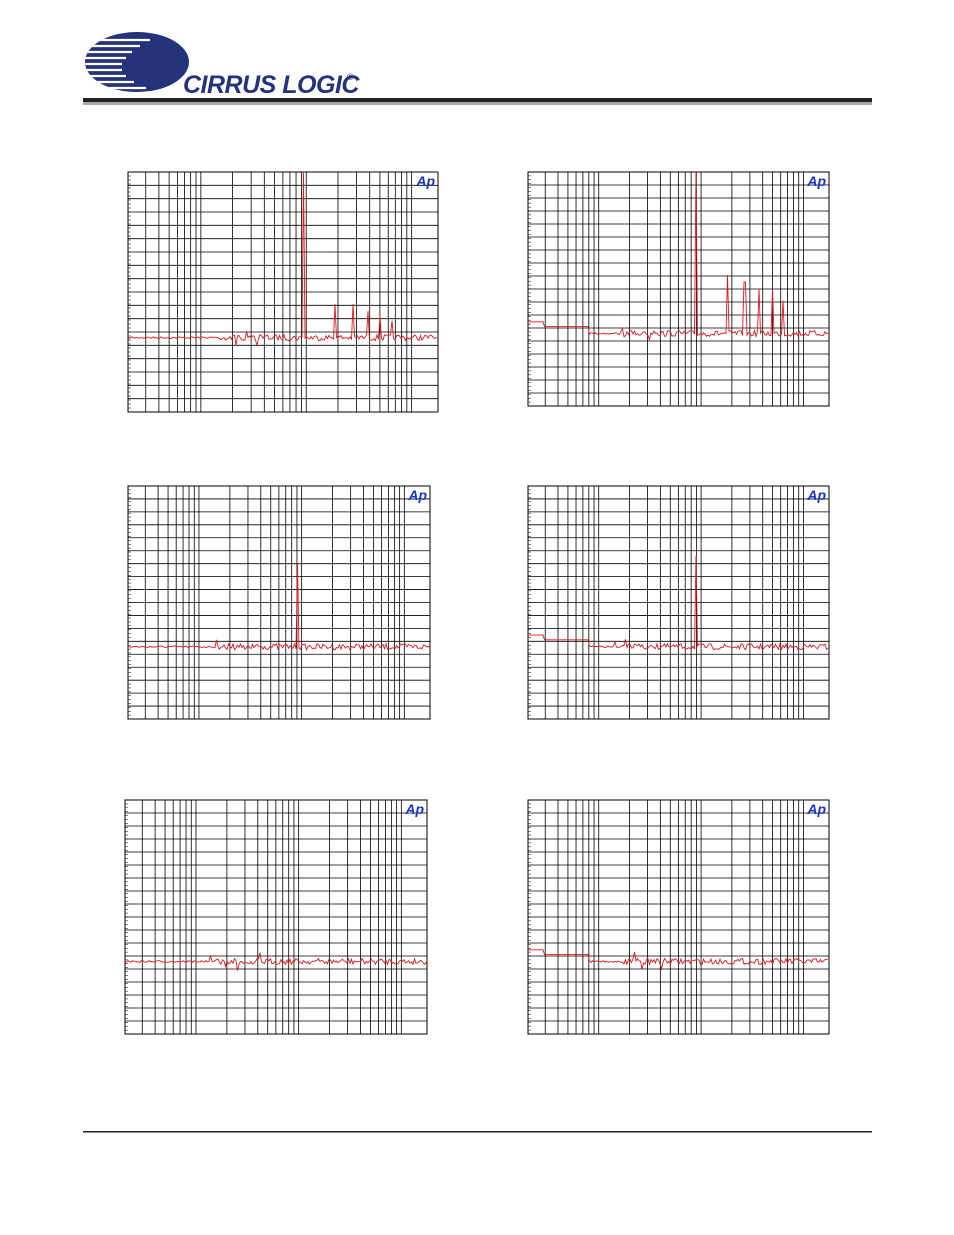 The height and width of the screenshot is (1235, 954). Describe the element at coordinates (350, 77) in the screenshot. I see `registered-mark: ®` at that location.